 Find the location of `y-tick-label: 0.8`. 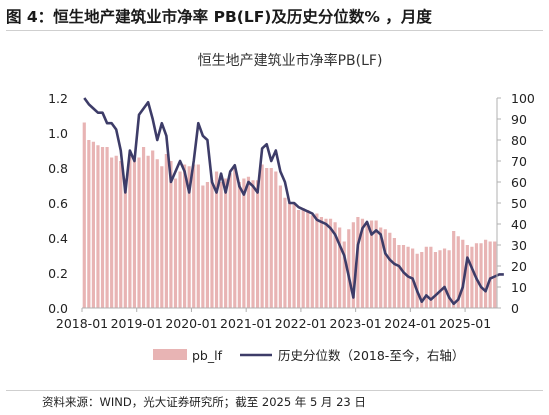

y-tick-label: 0.8 is located at coordinates (58, 168).